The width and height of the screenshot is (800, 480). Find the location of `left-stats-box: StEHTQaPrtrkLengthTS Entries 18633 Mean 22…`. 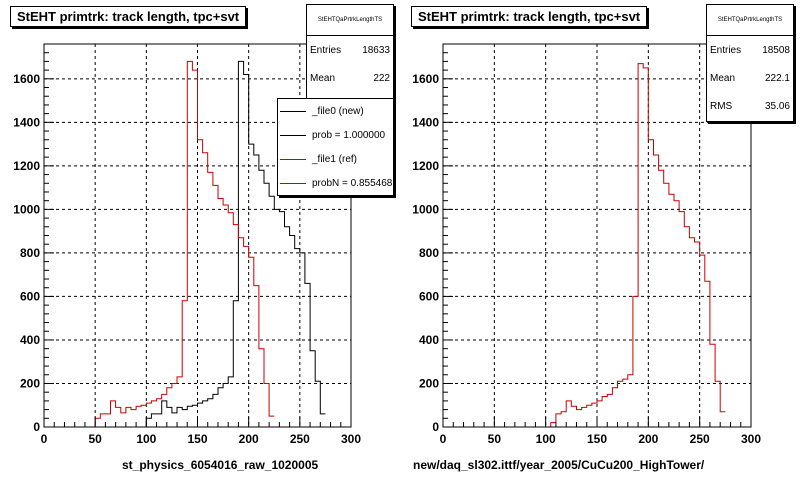

left-stats-box: StEHTQaPrtrkLengthTS Entries 18633 Mean 22… is located at coordinates (350, 60).